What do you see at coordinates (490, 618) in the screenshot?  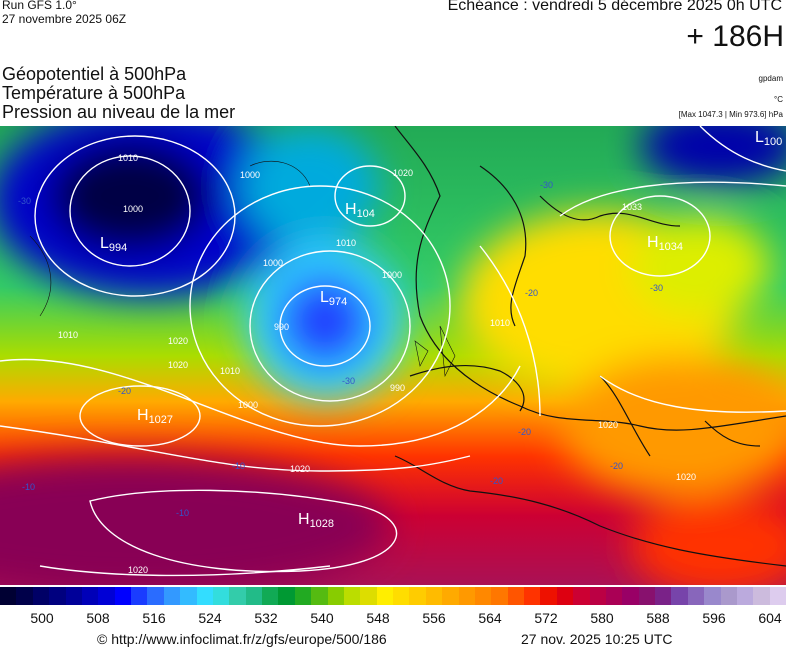 I see `scale-tick-label: 564` at bounding box center [490, 618].